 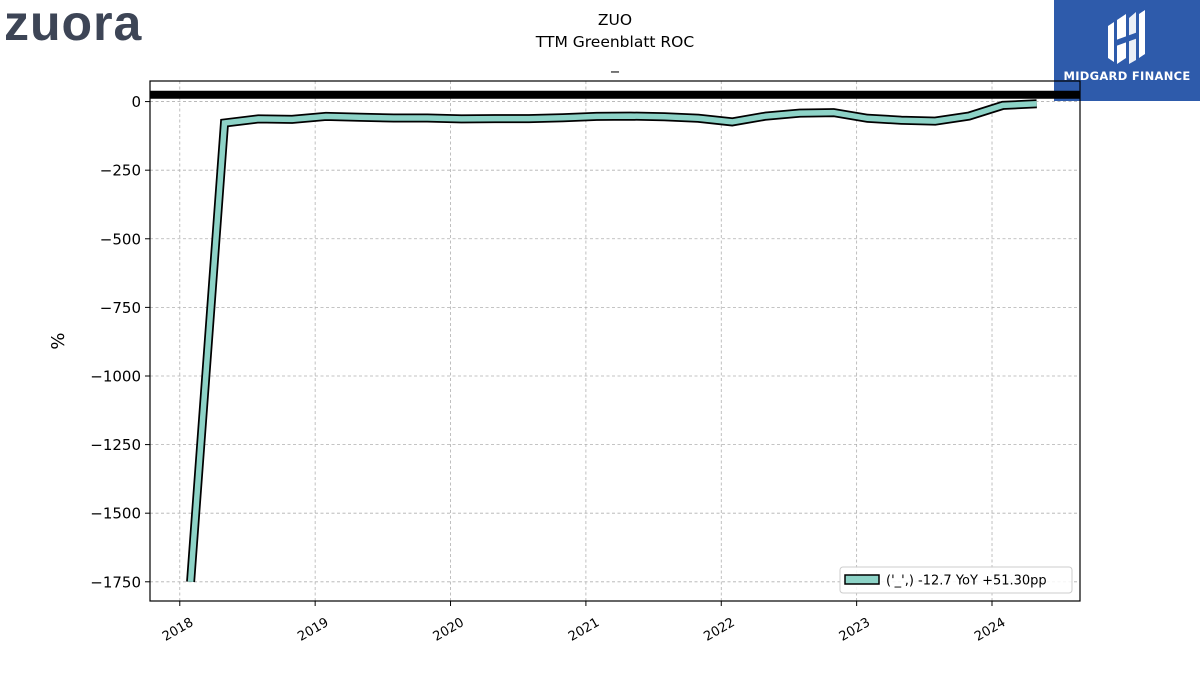 What do you see at coordinates (115, 514) in the screenshot?
I see `y-tick-label: −1500` at bounding box center [115, 514].